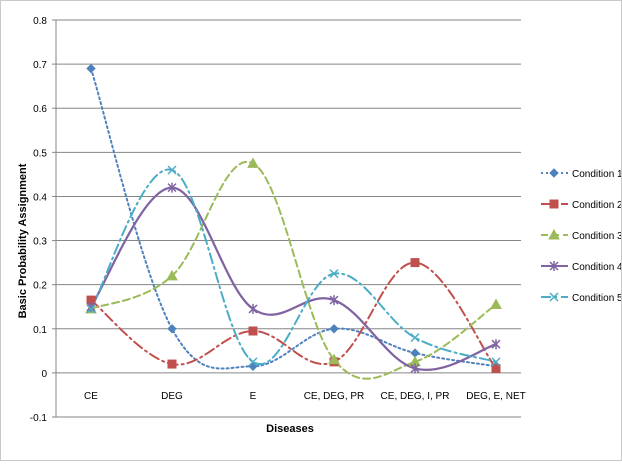 The height and width of the screenshot is (465, 622). Describe the element at coordinates (40, 242) in the screenshot. I see `y-tick-label: 0.3` at that location.